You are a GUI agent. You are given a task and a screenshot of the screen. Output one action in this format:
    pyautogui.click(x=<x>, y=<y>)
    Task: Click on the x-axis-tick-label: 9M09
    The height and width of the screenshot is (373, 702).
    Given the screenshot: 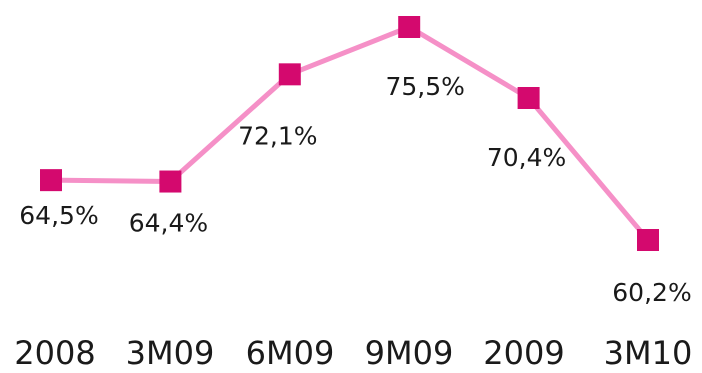 What is the action you would take?
    pyautogui.click(x=409, y=353)
    